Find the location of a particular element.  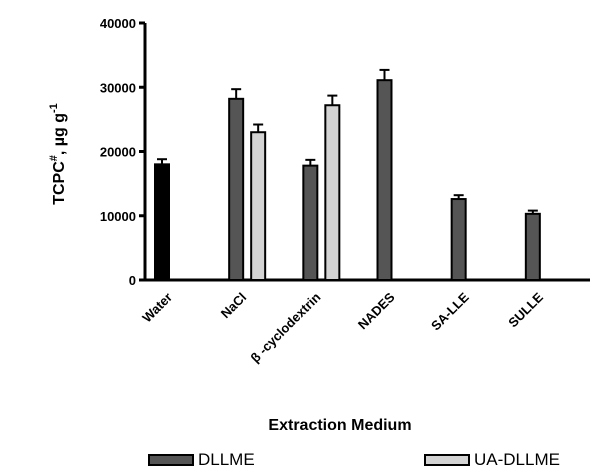

y-axis-title-unit-sup: -1 is located at coordinates (54, 108).